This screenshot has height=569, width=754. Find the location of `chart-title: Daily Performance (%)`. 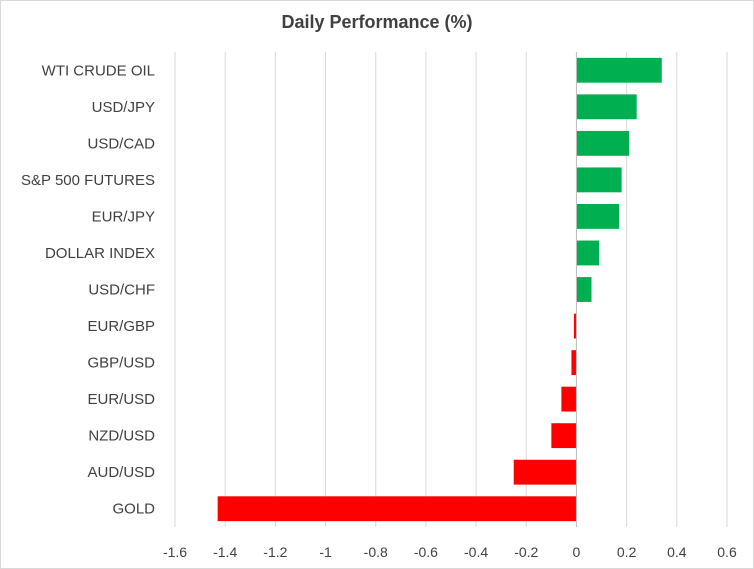

chart-title: Daily Performance (%) is located at coordinates (377, 22).